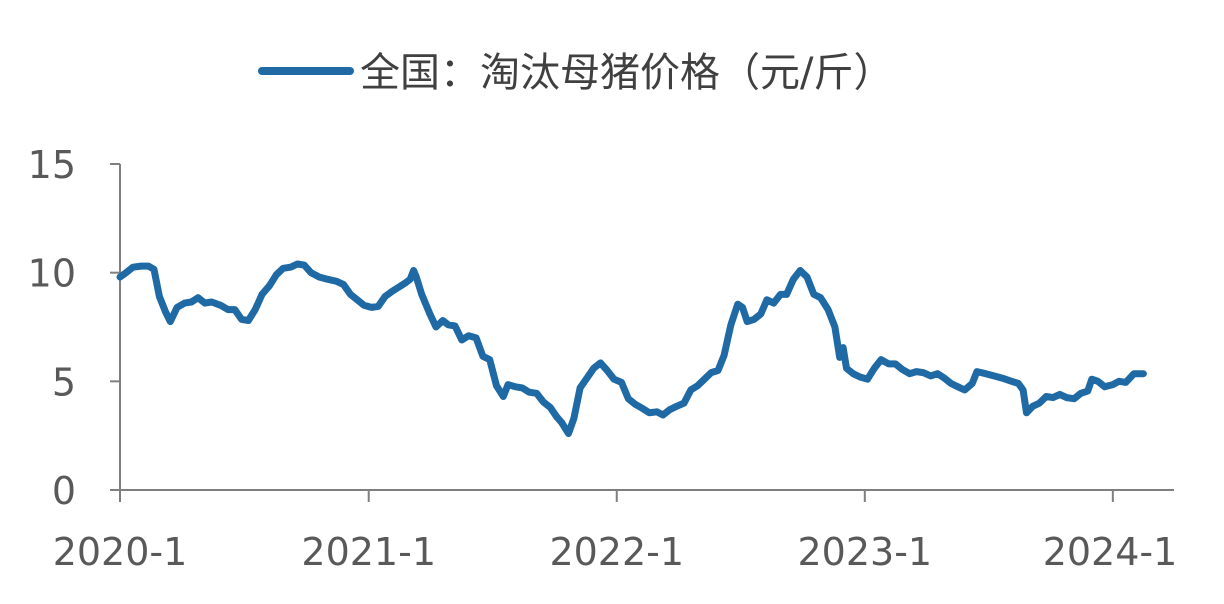  I want to click on legend: 全国：淘汰母猪价格（元/斤）, so click(575, 73).